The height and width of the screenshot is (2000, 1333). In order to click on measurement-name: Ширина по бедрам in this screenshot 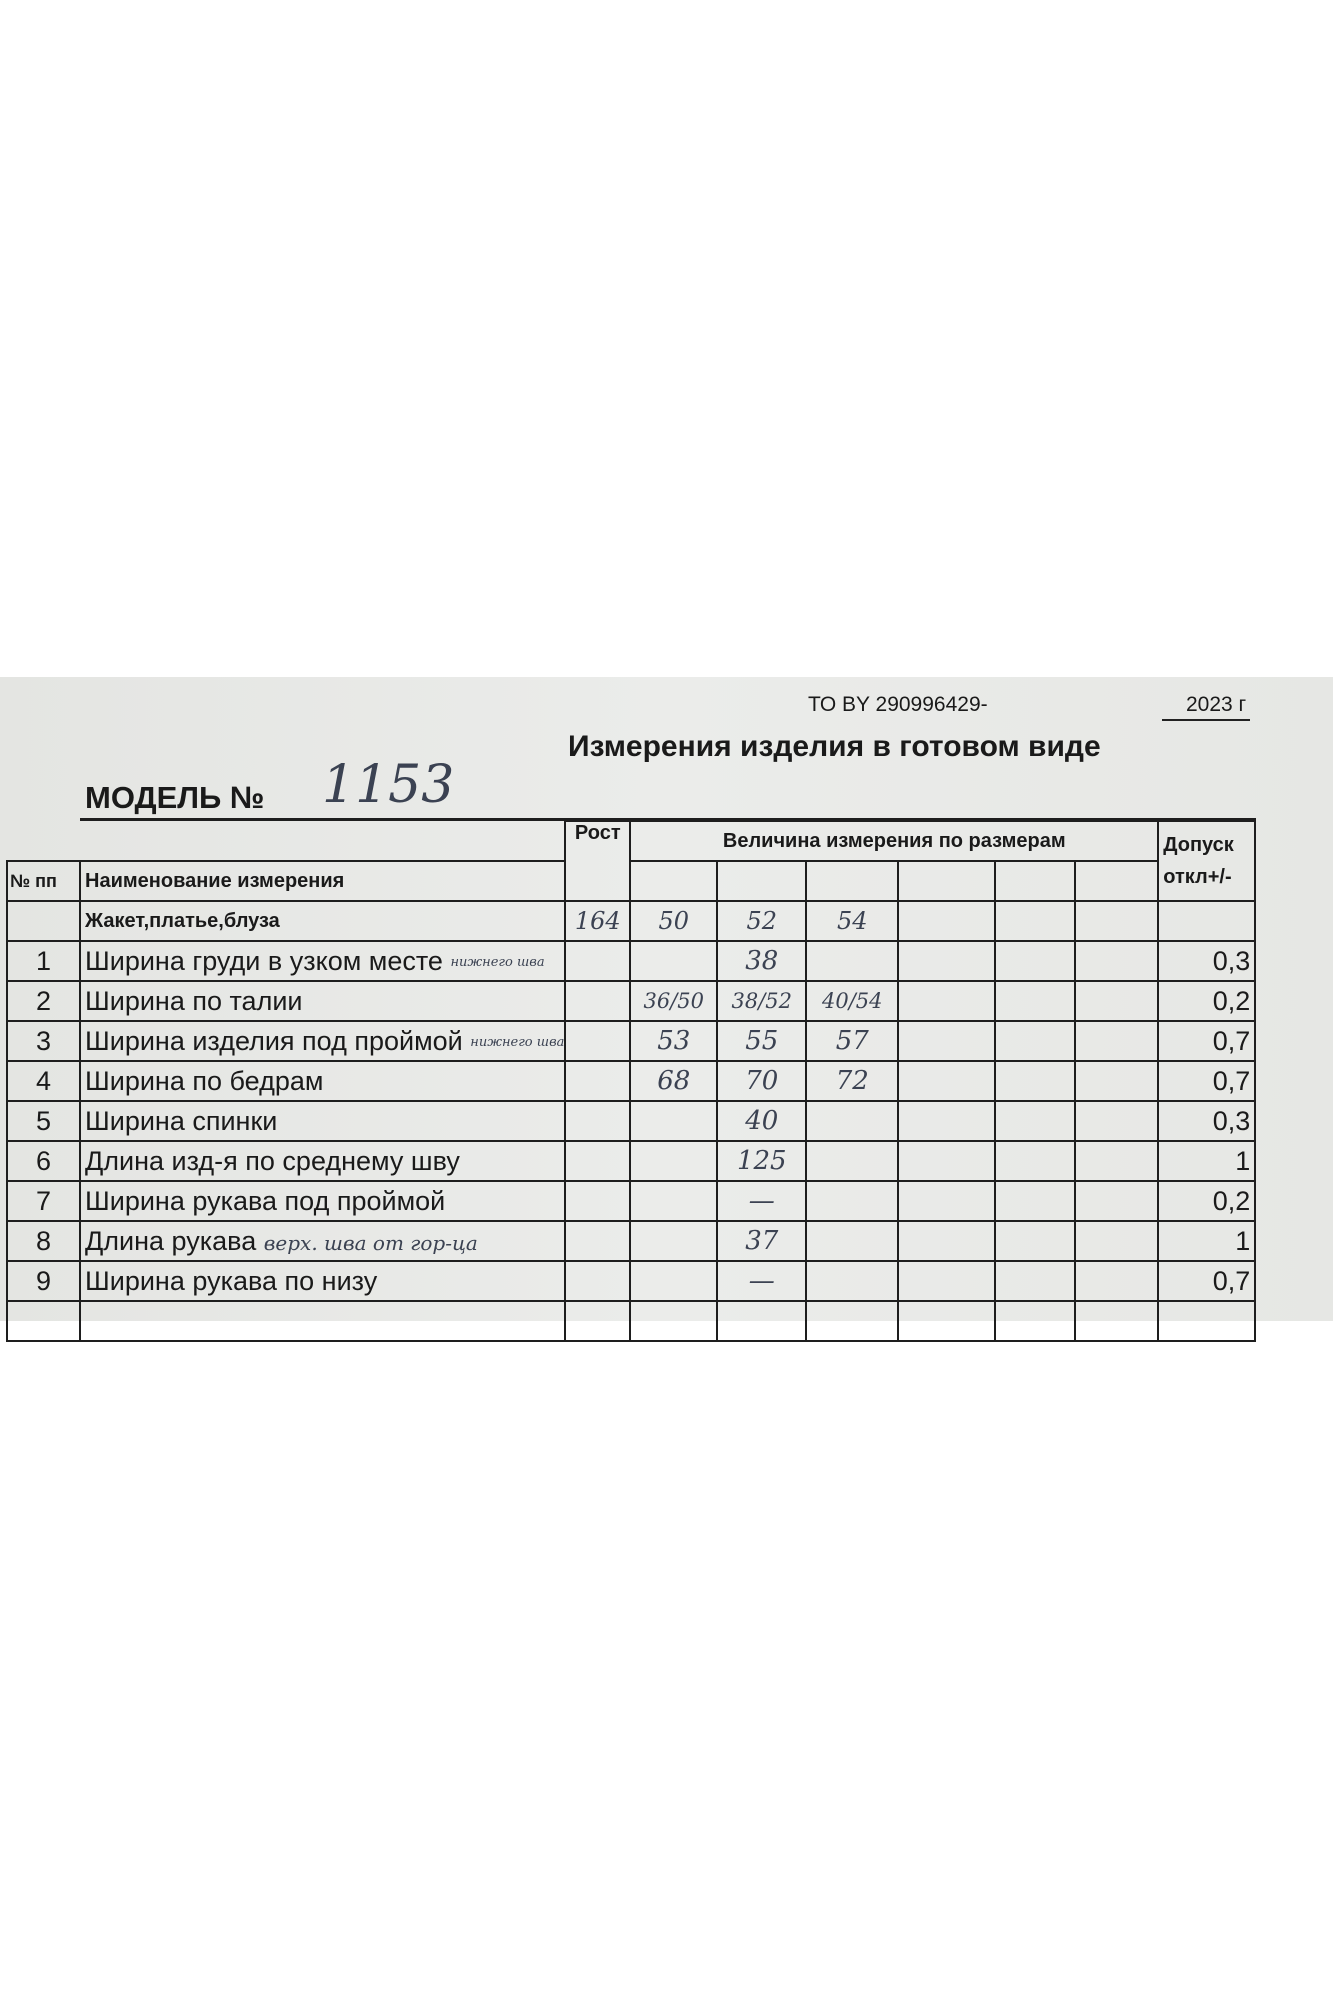, I will do `click(322, 1081)`.